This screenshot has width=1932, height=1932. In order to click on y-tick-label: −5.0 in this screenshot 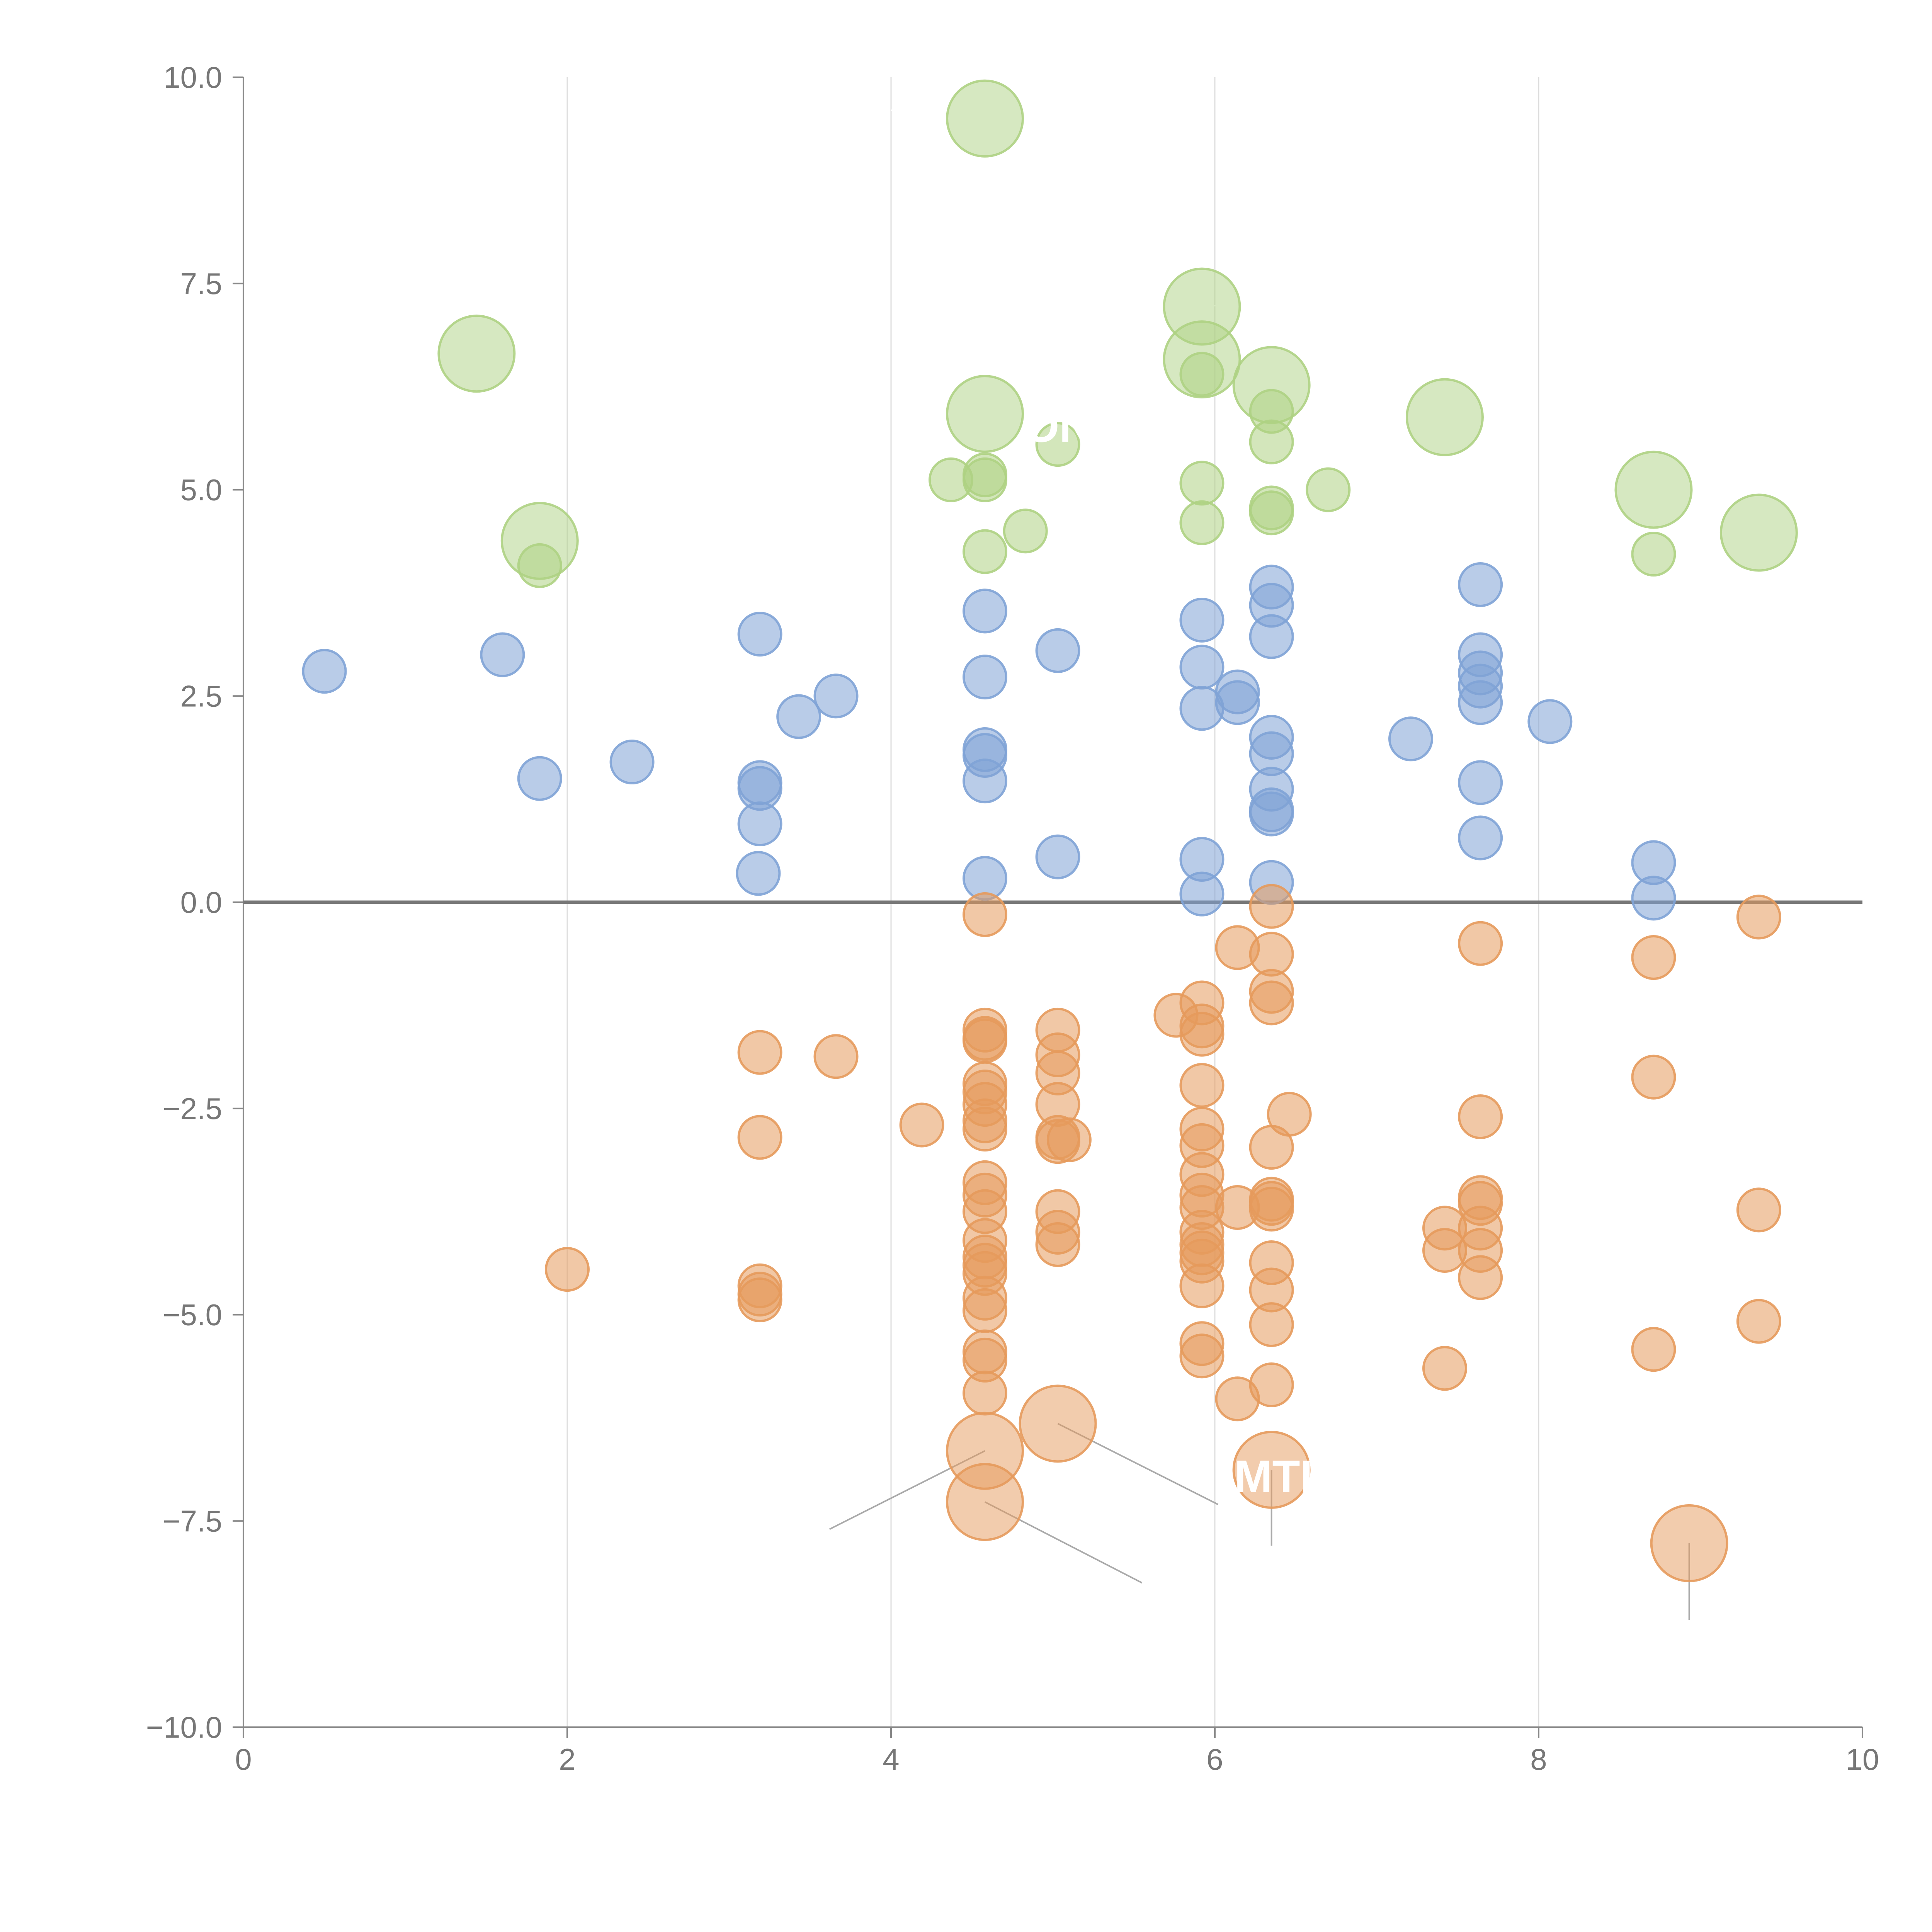, I will do `click(192, 1315)`.